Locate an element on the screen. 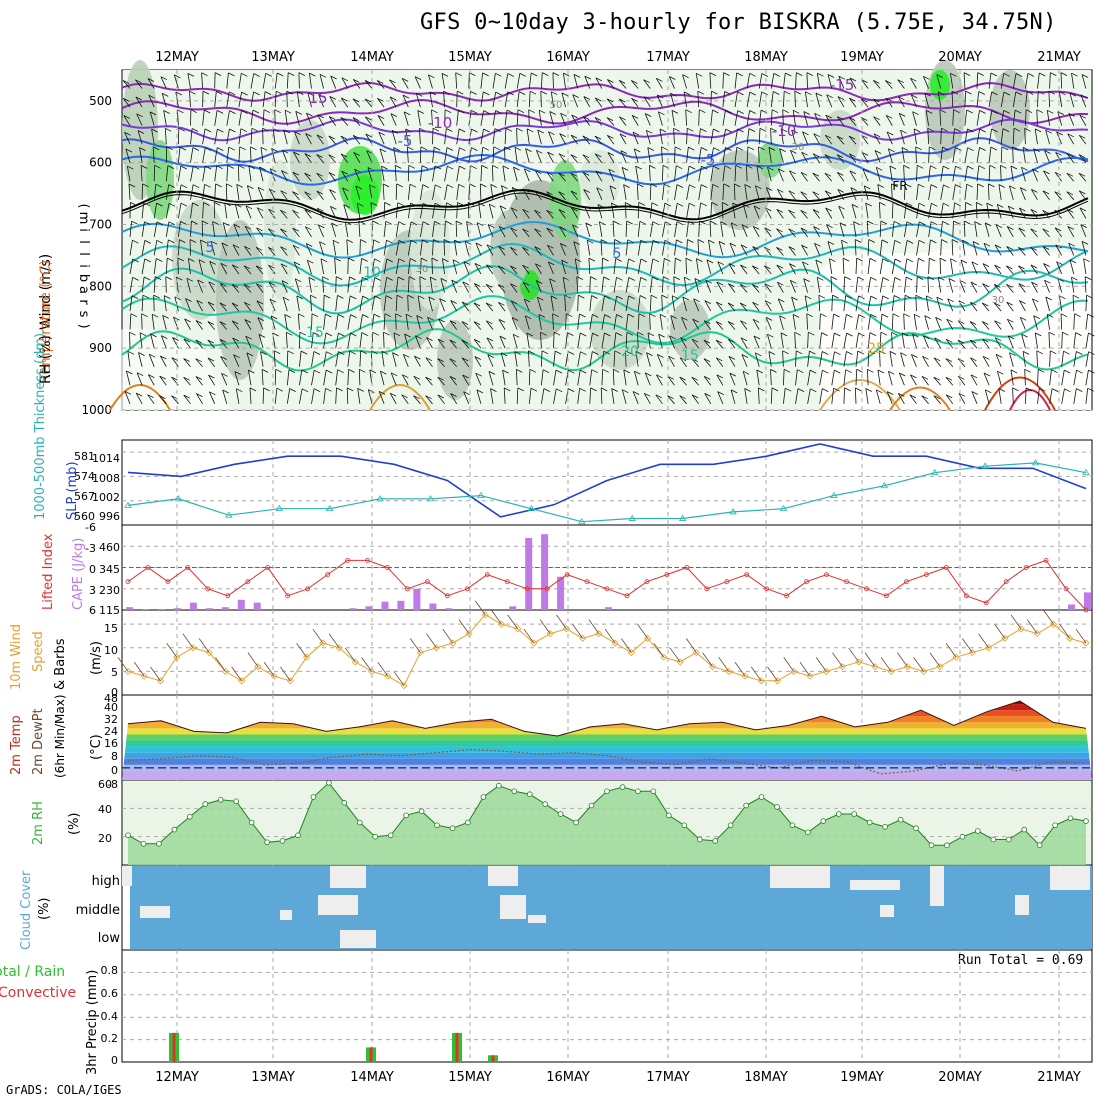  cloud-unit: (%) is located at coordinates (44, 909).